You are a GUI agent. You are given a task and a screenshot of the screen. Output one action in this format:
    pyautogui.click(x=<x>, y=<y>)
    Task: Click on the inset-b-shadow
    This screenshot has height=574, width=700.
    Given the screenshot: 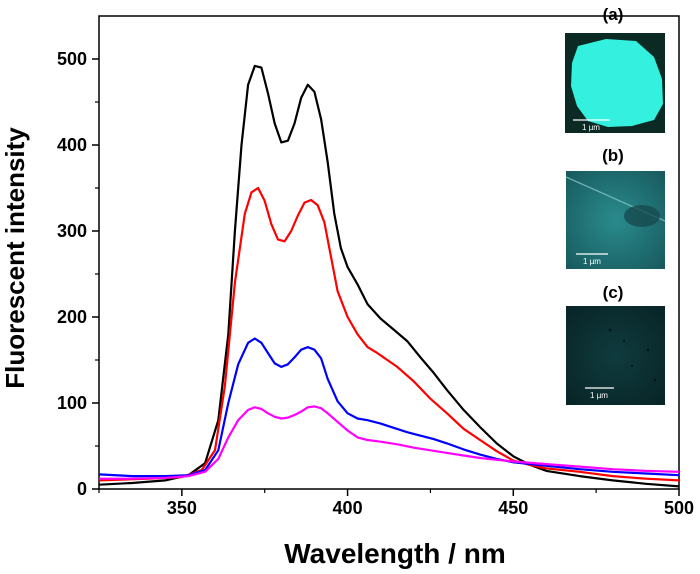 What is the action you would take?
    pyautogui.click(x=642, y=216)
    